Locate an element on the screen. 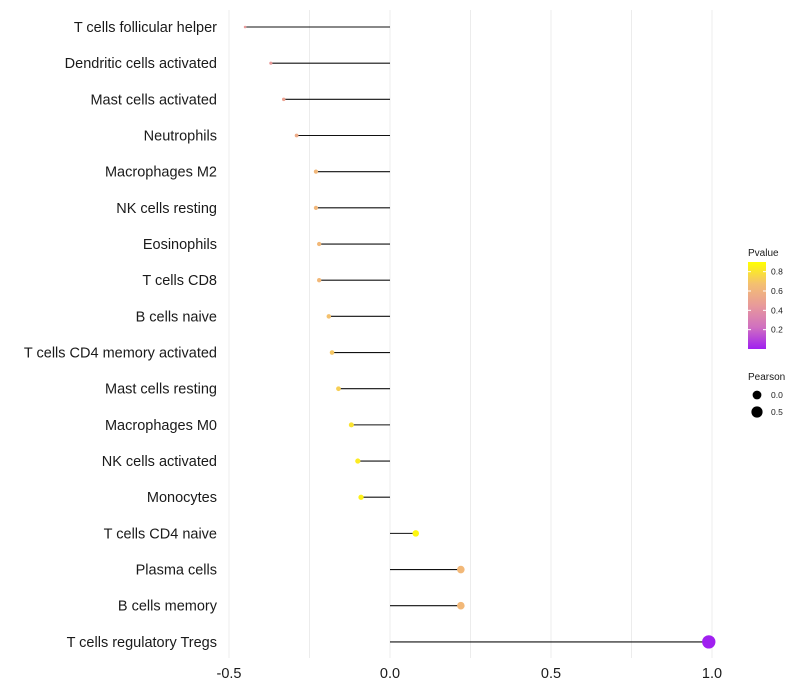 This screenshot has width=800, height=700. category-label: T cells CD4 memory activated is located at coordinates (120, 354).